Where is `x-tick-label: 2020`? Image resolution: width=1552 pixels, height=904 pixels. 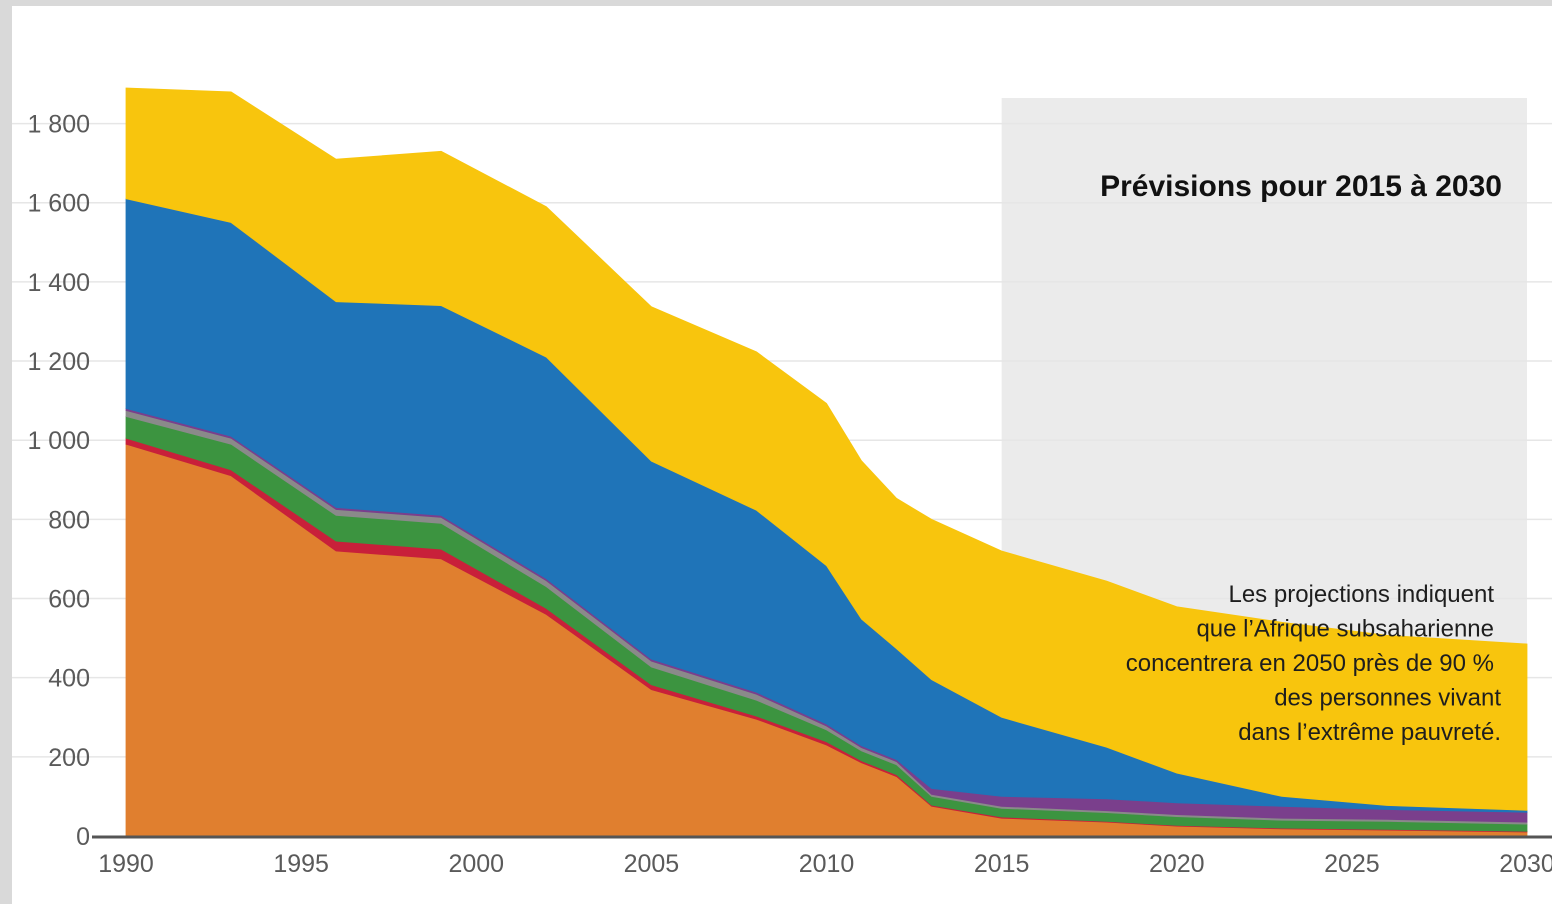
x-tick-label: 2020 is located at coordinates (1177, 864).